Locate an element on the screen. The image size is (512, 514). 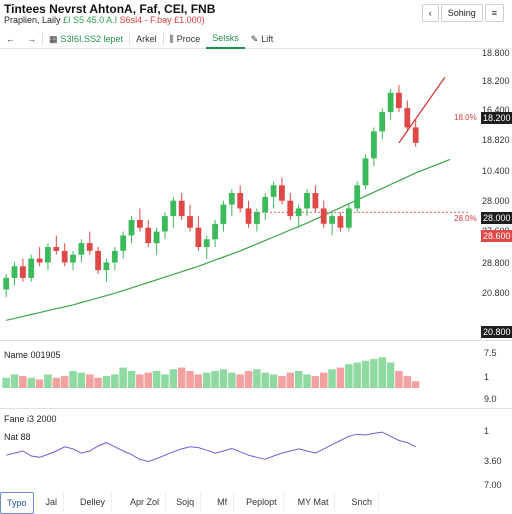
tab-arkel: Arkel is located at coordinates (146, 39).